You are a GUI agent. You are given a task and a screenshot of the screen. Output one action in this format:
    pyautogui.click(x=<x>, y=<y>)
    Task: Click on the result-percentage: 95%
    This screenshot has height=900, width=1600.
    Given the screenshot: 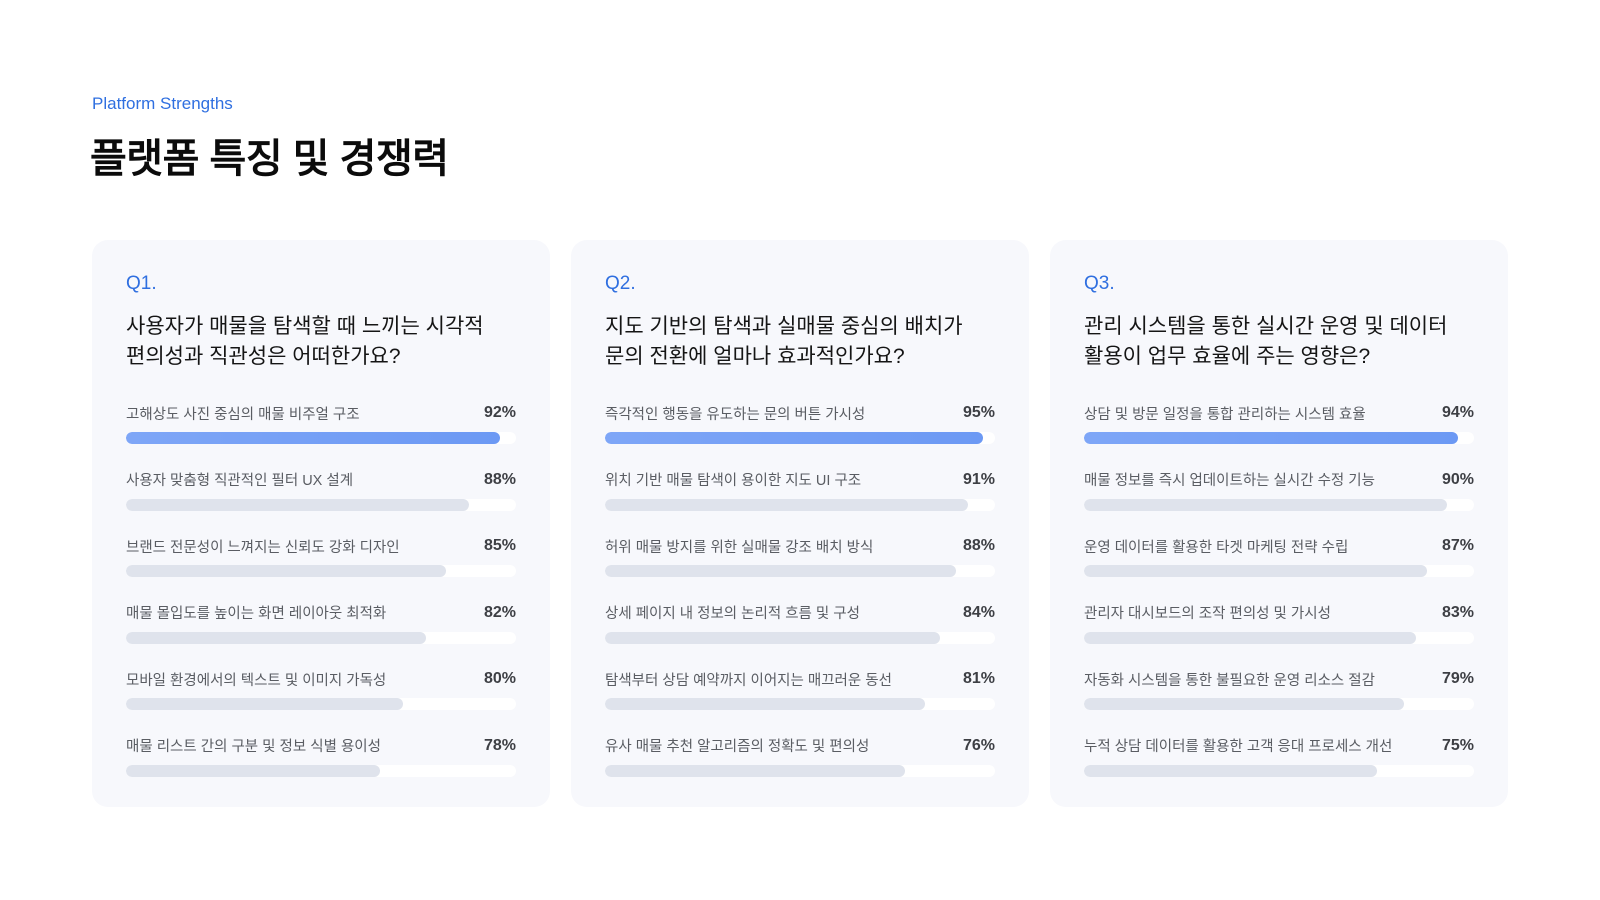 What is the action you would take?
    pyautogui.click(x=978, y=412)
    